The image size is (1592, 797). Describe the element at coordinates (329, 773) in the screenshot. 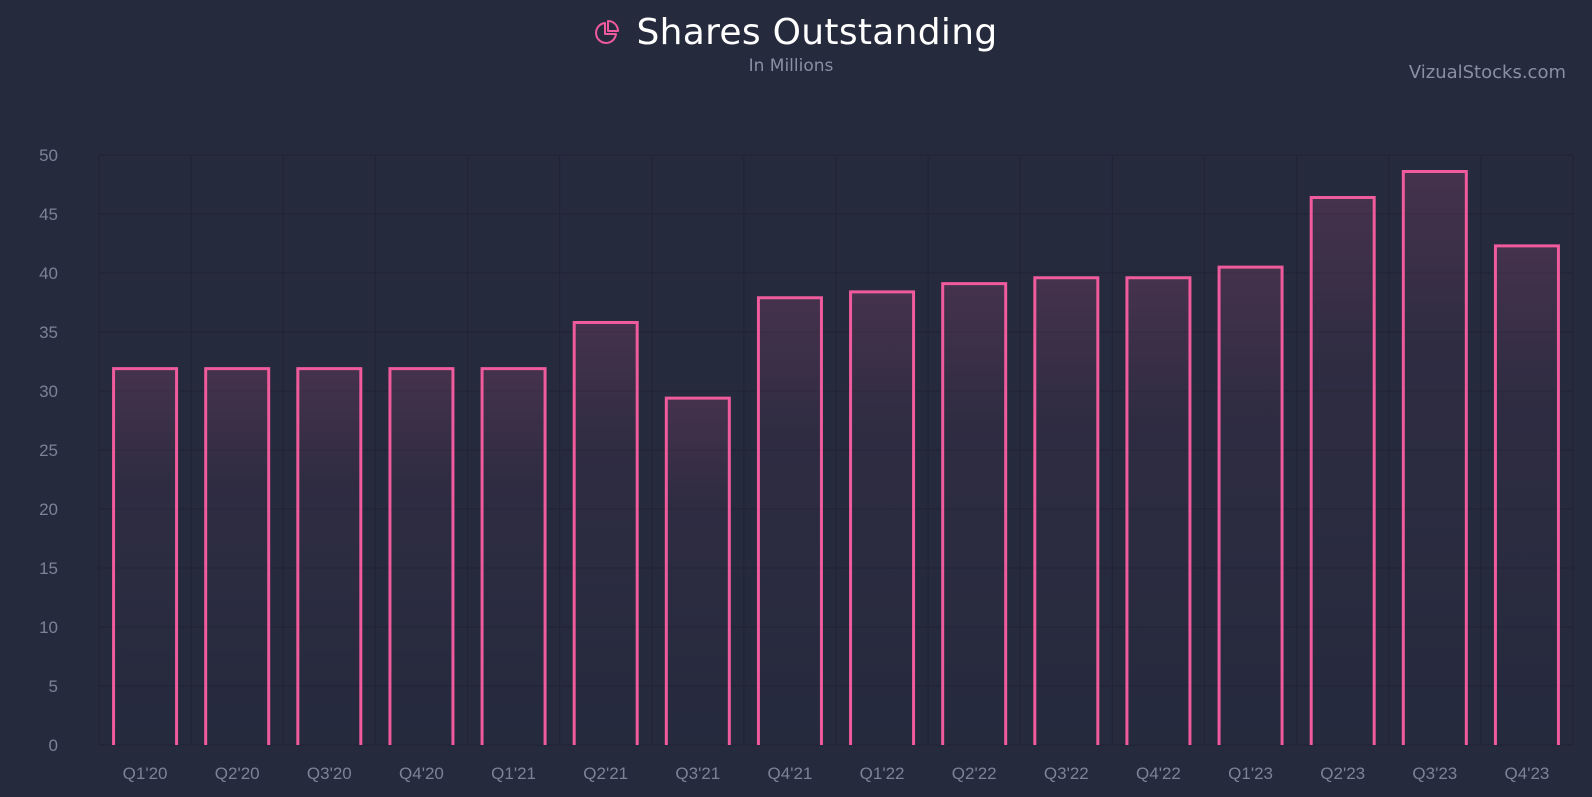

I see `x-tick-label: Q3'20` at that location.